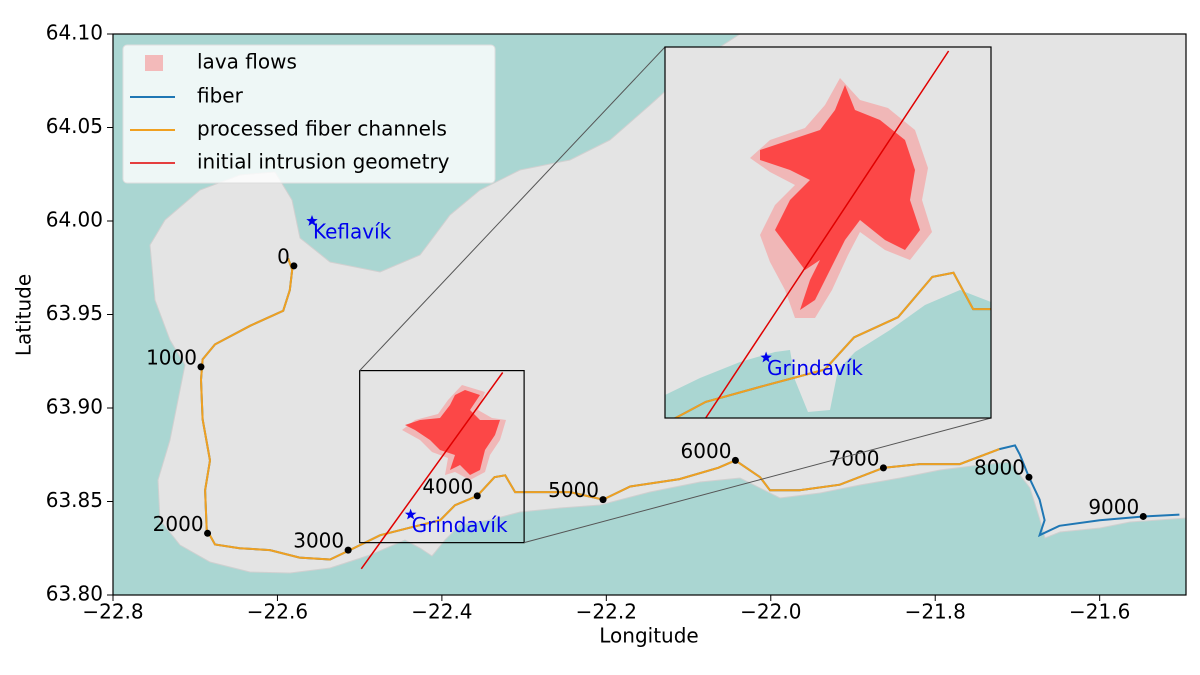 This screenshot has width=1200, height=675. Describe the element at coordinates (283, 256) in the screenshot. I see `channel-label: 0` at that location.